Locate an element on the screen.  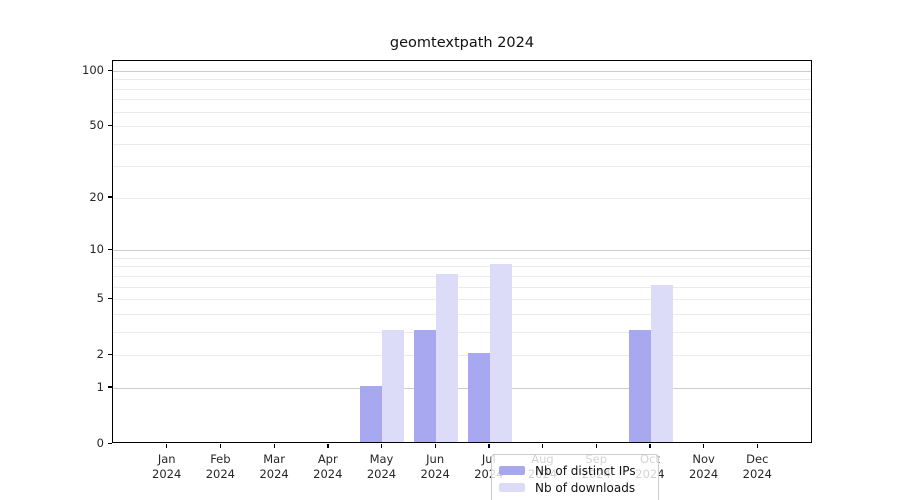
x-tick-month: Dec is located at coordinates (757, 459).